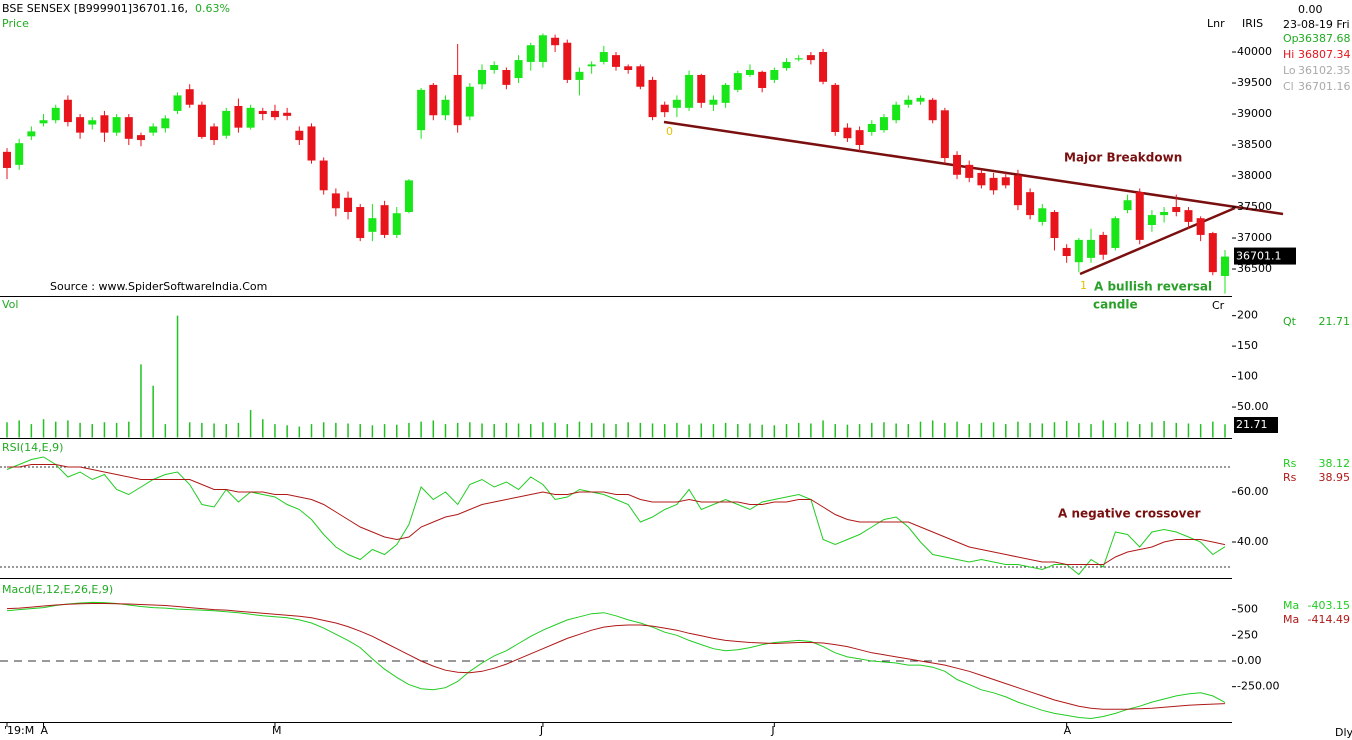 This screenshot has height=740, width=1352. I want to click on y-tick-label: 60.00, so click(1253, 491).